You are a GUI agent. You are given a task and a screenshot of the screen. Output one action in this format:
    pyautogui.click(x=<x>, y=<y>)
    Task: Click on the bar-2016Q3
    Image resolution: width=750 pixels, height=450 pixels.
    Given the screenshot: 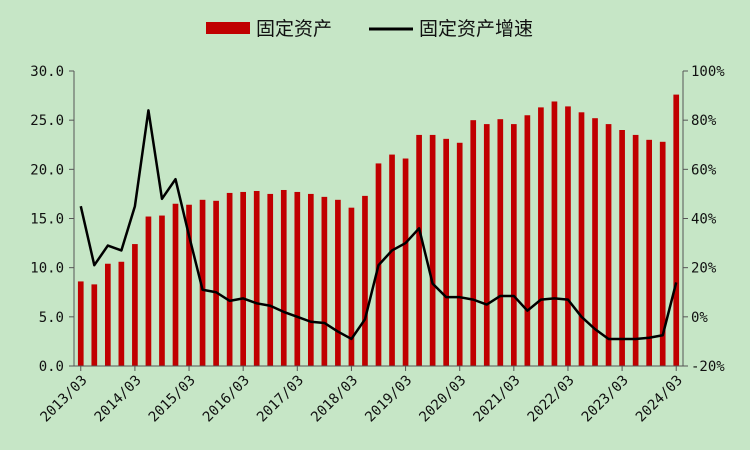 What is the action you would take?
    pyautogui.click(x=270, y=279)
    